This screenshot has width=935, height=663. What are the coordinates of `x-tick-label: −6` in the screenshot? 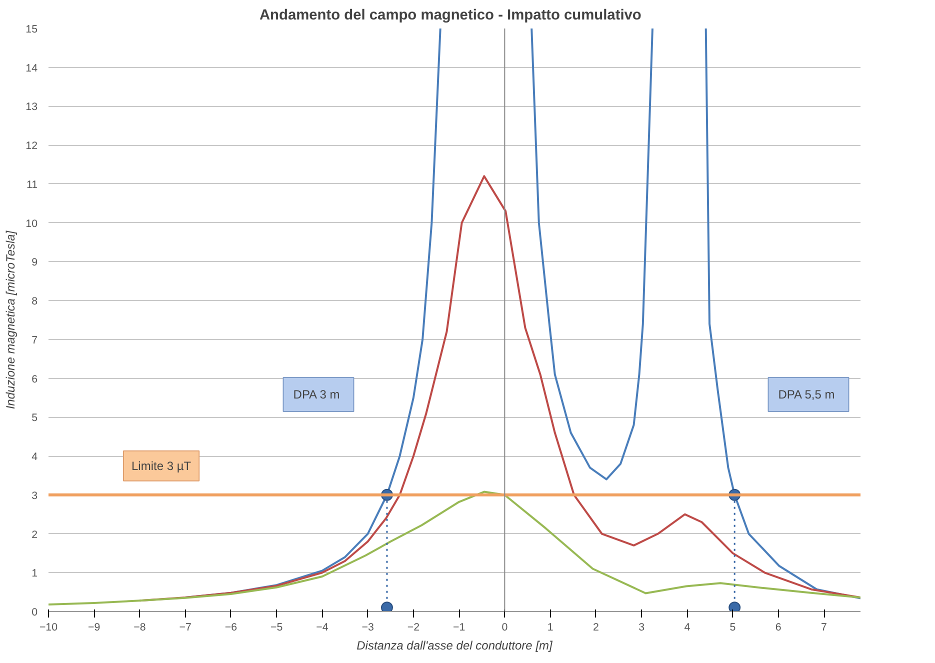 It's located at (231, 628).